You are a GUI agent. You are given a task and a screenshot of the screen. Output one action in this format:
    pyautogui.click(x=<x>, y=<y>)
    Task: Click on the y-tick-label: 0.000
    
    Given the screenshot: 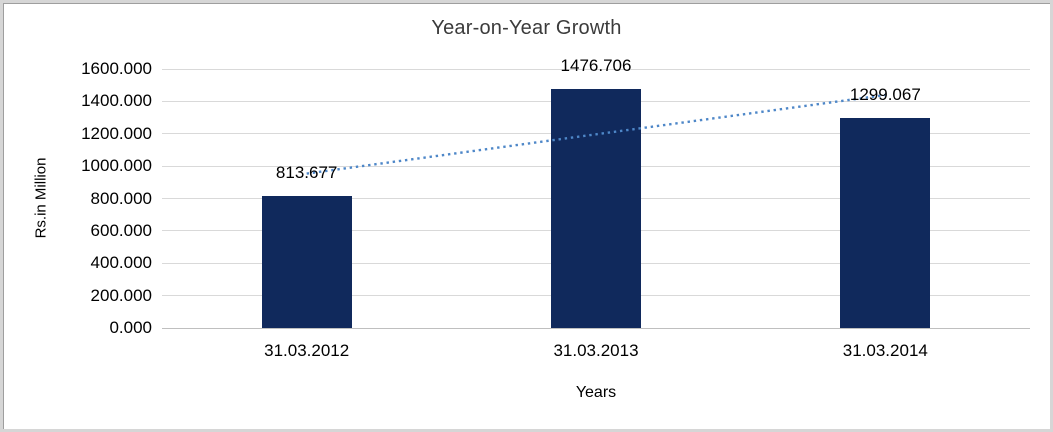 What is the action you would take?
    pyautogui.click(x=130, y=327)
    